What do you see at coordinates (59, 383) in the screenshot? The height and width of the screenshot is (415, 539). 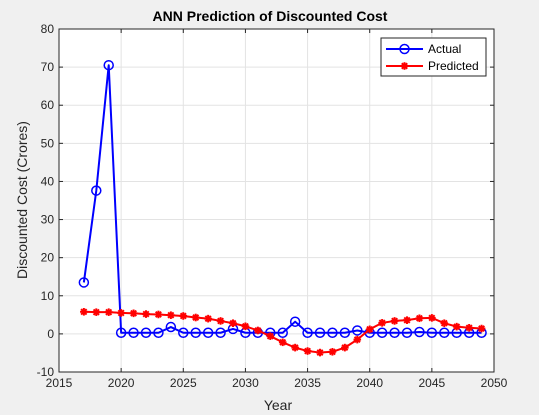 I see `x-tick-label: 2015` at bounding box center [59, 383].